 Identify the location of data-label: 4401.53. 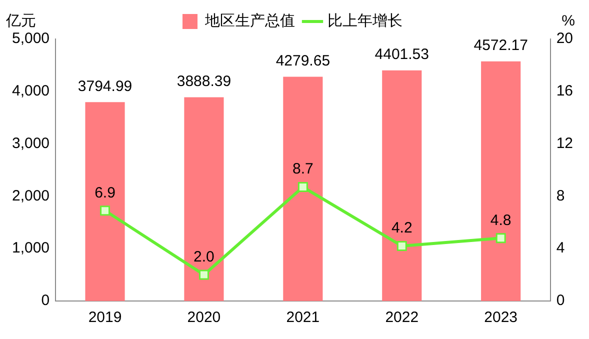
(401, 54).